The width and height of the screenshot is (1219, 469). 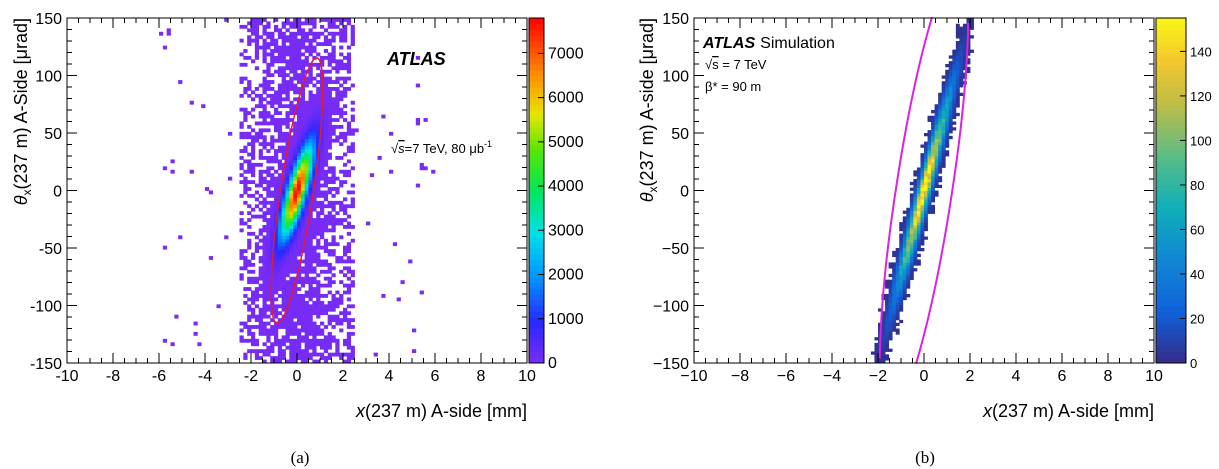 What do you see at coordinates (1197, 185) in the screenshot?
I see `colorbar-tick-label: 80` at bounding box center [1197, 185].